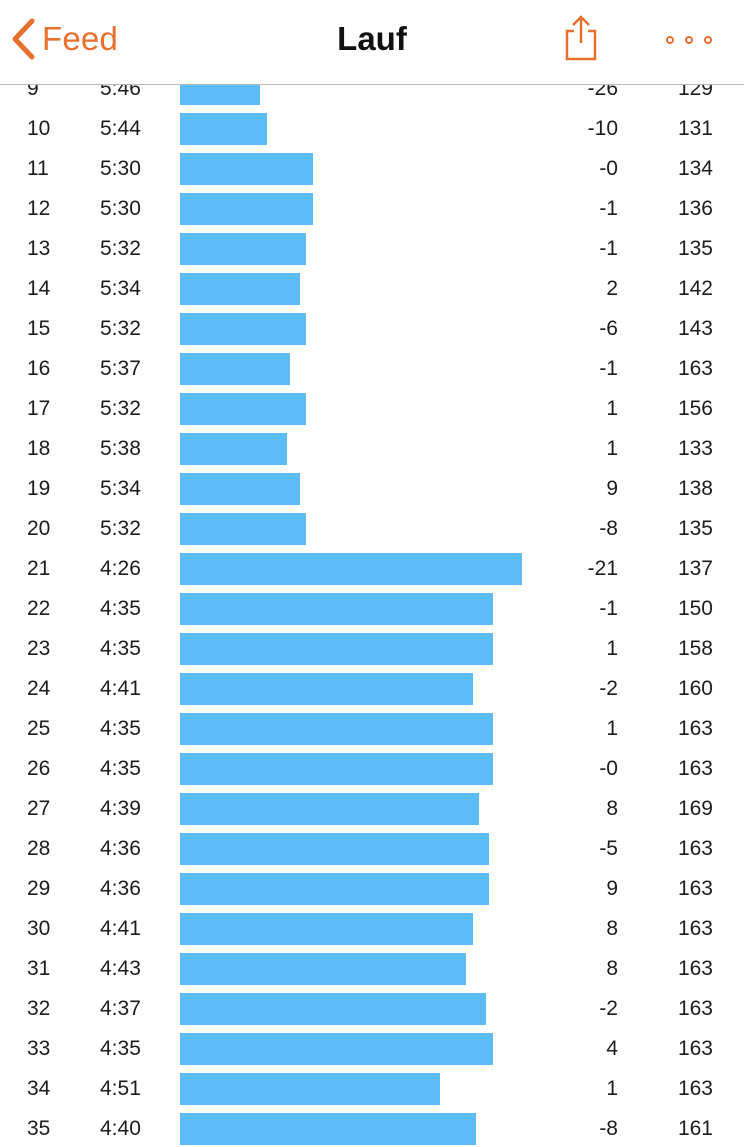 Image resolution: width=744 pixels, height=1147 pixels. What do you see at coordinates (39, 1088) in the screenshot?
I see `split-km: 34` at bounding box center [39, 1088].